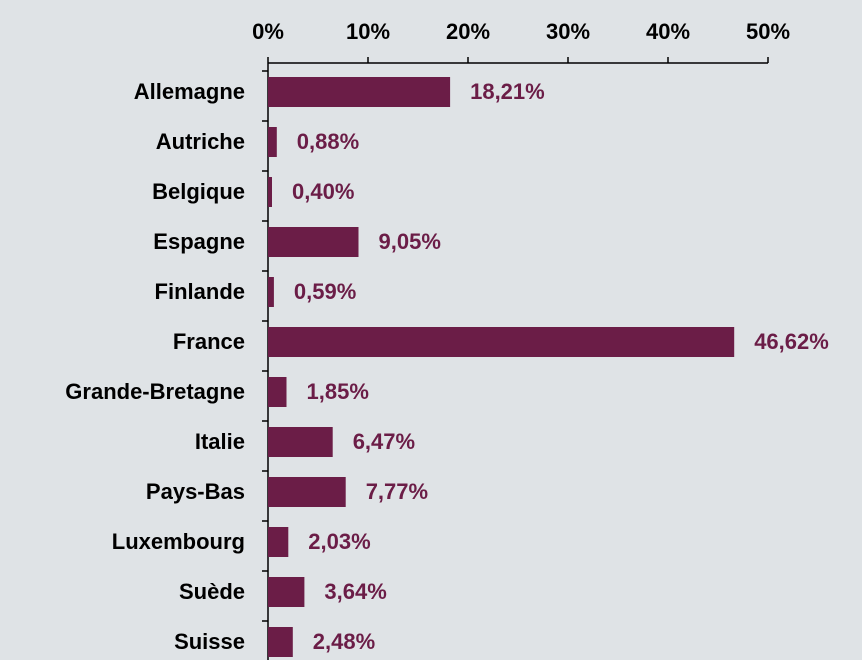 The width and height of the screenshot is (862, 660). I want to click on value-label: 0,40%, so click(323, 191).